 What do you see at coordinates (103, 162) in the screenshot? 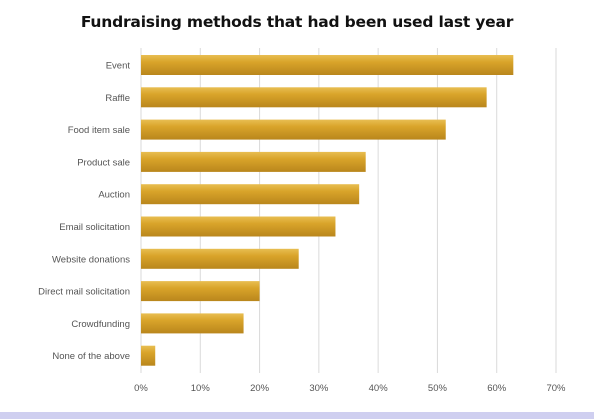
I see `category-label: Product sale` at bounding box center [103, 162].